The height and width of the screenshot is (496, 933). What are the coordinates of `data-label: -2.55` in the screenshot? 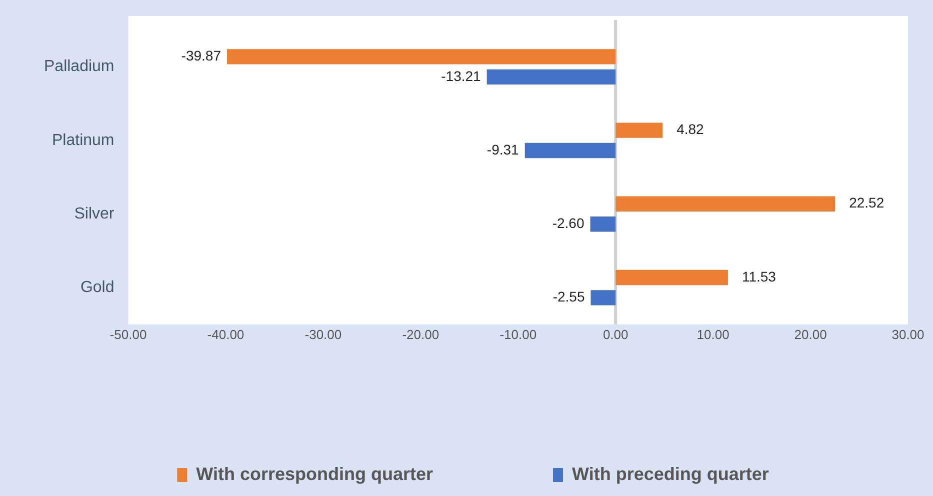 It's located at (568, 296).